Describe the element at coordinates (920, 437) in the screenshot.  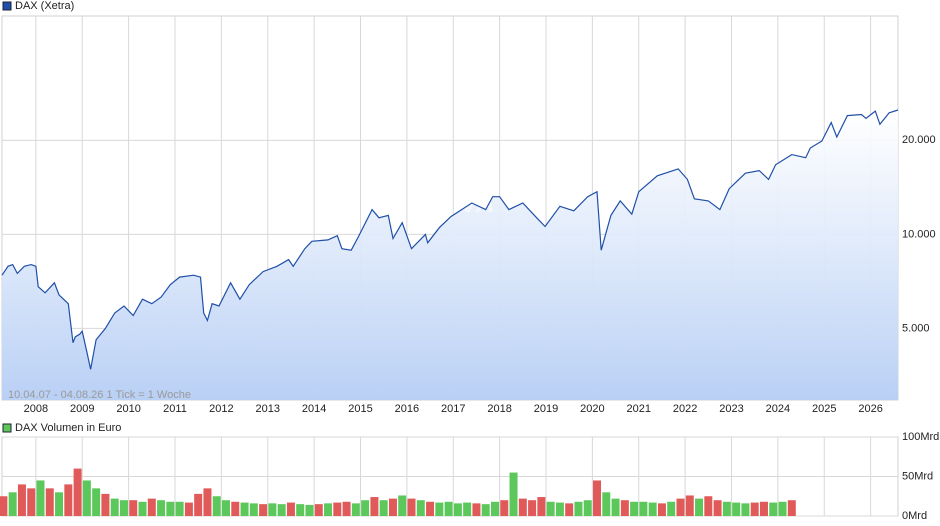
I see `y-tick-label: 100Mrd` at that location.